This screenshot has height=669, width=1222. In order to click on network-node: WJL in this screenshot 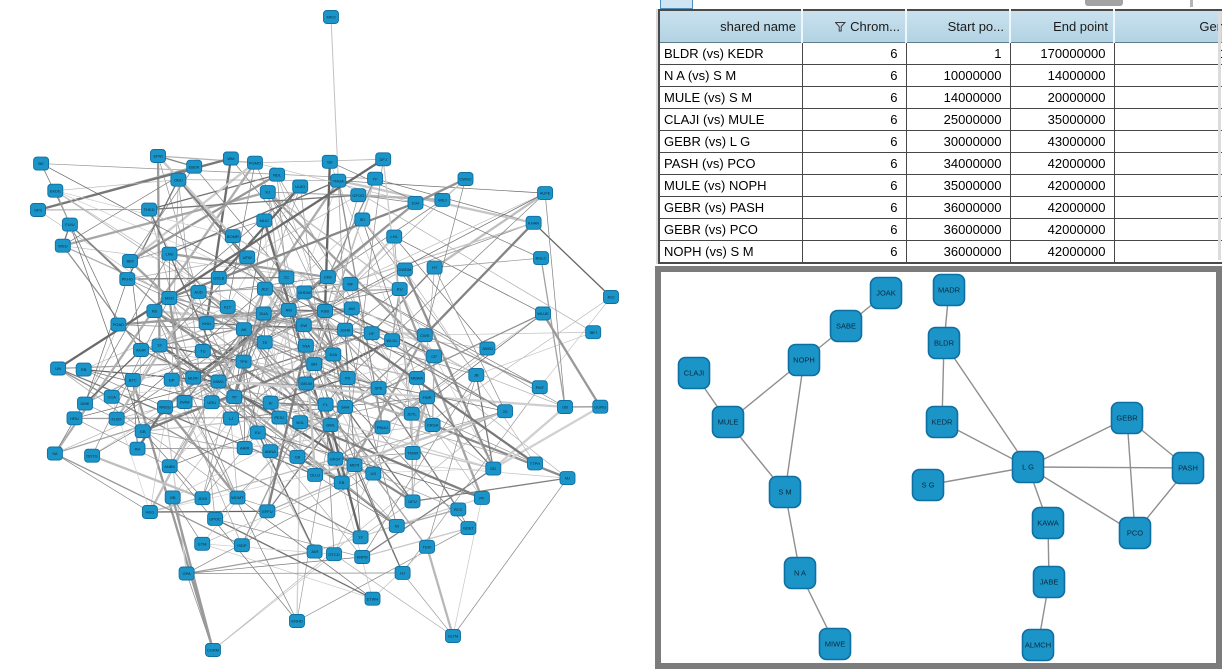, I will do `click(300, 422)`.